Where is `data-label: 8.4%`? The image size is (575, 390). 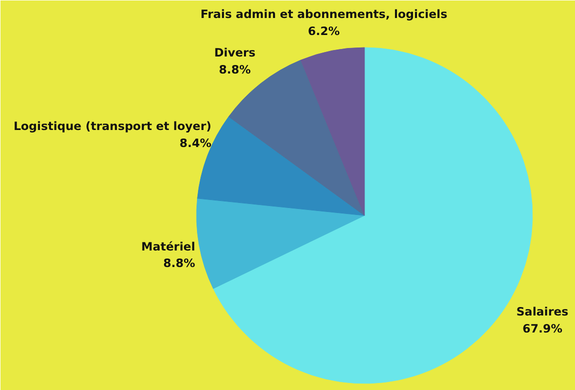
data-label: 8.4% is located at coordinates (195, 143).